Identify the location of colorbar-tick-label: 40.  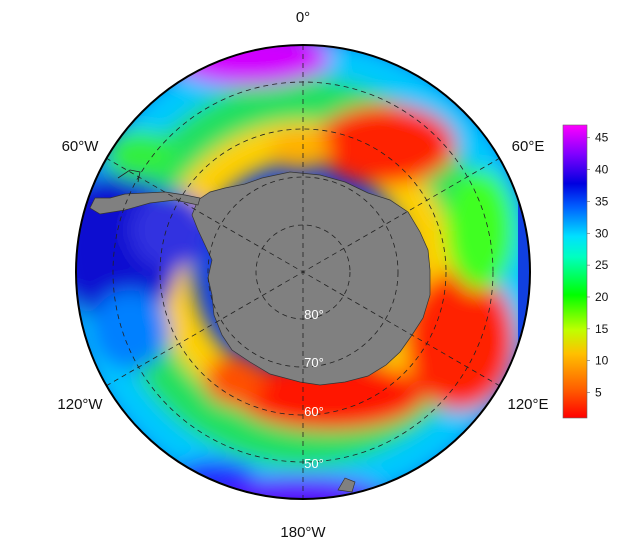
(602, 170).